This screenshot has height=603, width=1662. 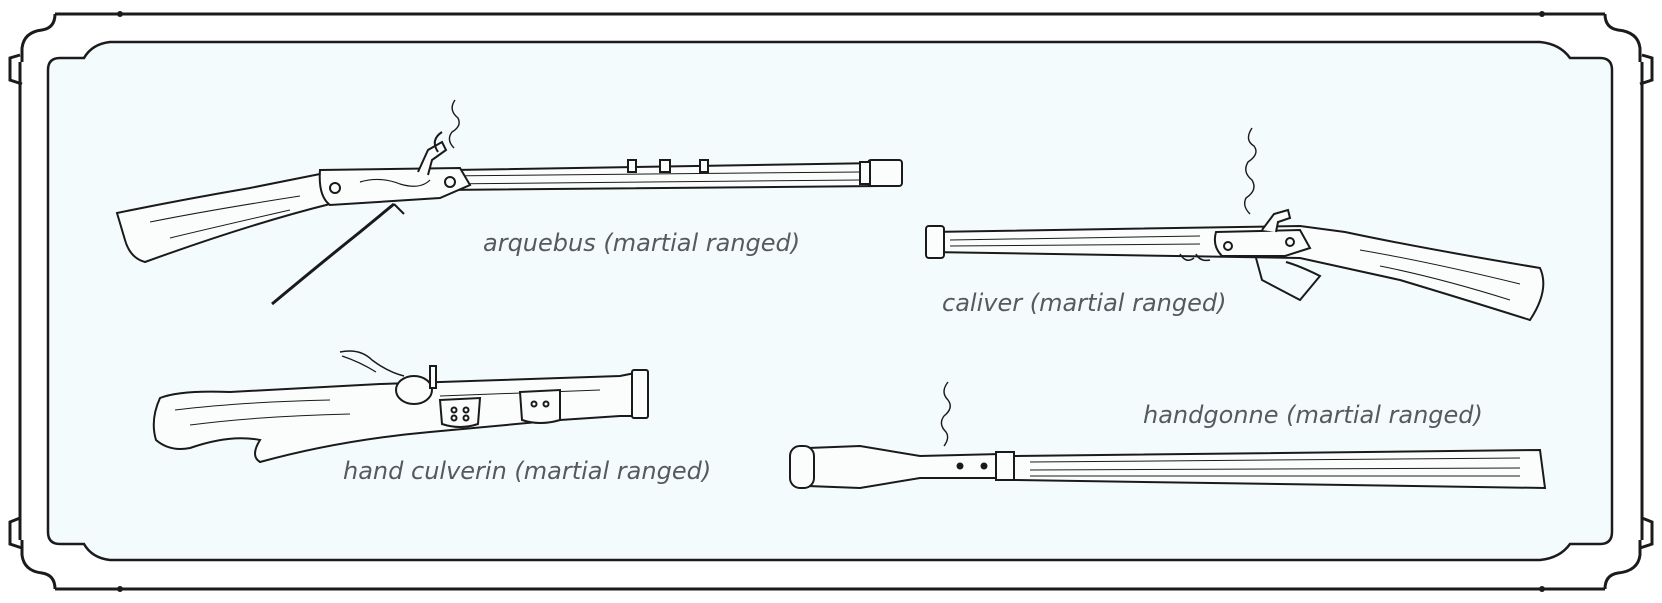 I want to click on caliver-icon, so click(x=1235, y=224).